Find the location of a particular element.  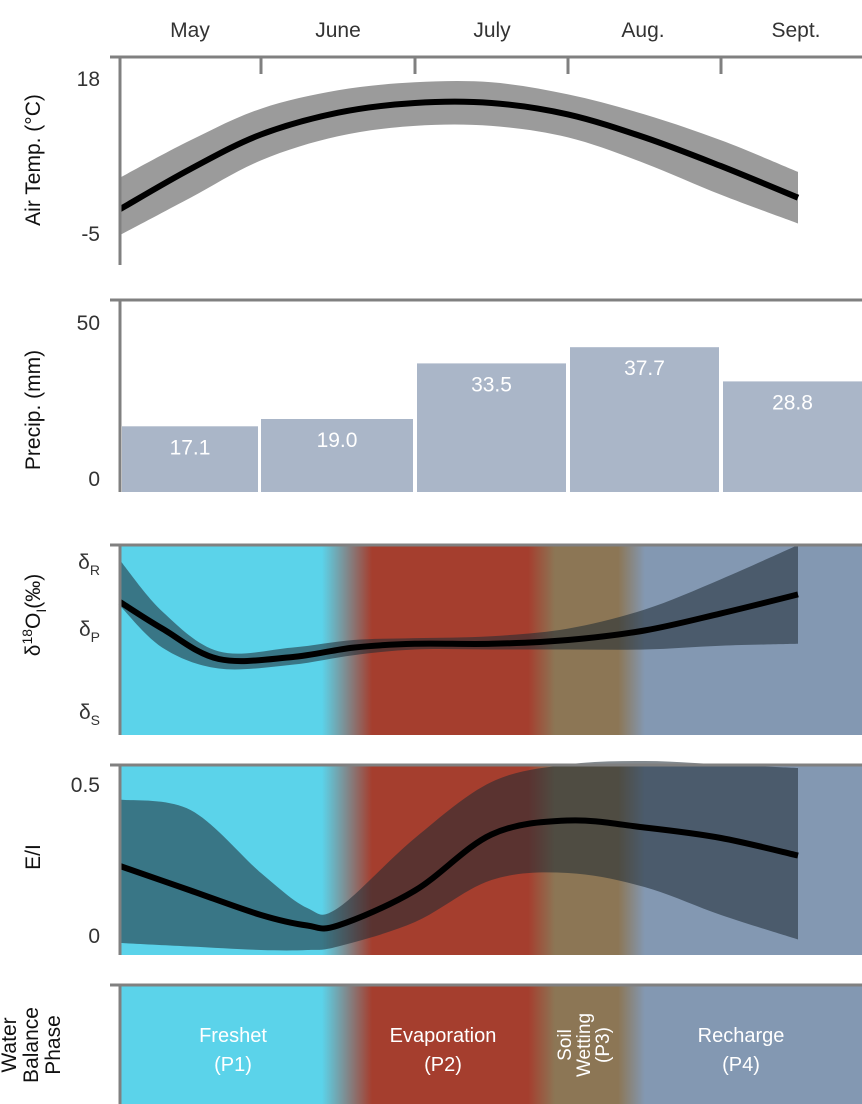

isotope-tick-label-p: δP is located at coordinates (89, 631).